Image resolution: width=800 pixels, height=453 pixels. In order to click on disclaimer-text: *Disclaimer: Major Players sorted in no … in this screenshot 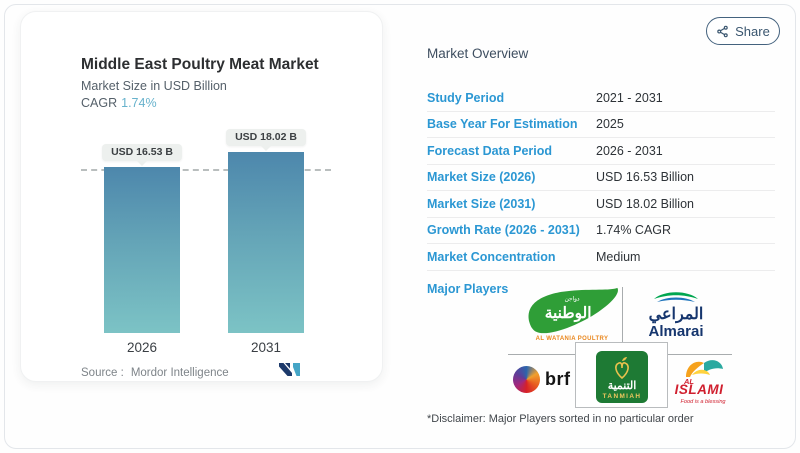, I will do `click(560, 419)`.